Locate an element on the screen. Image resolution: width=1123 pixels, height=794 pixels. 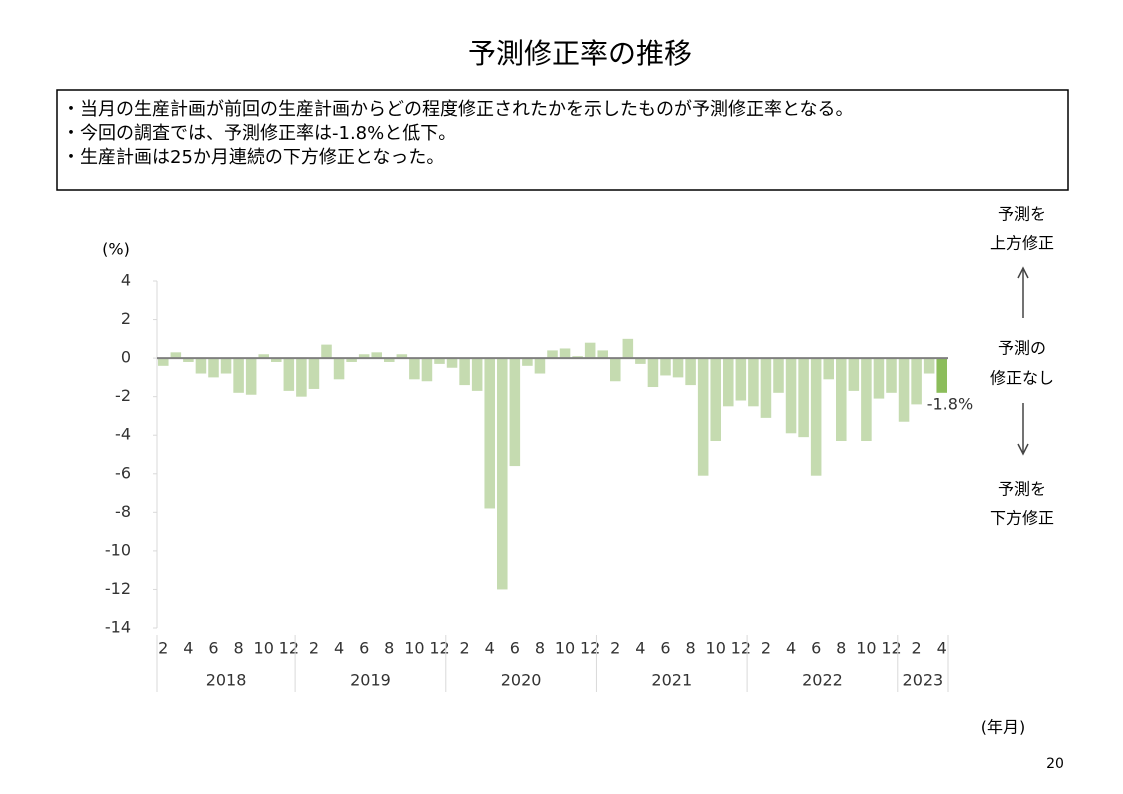
side-label: 下方修正 is located at coordinates (1022, 518).